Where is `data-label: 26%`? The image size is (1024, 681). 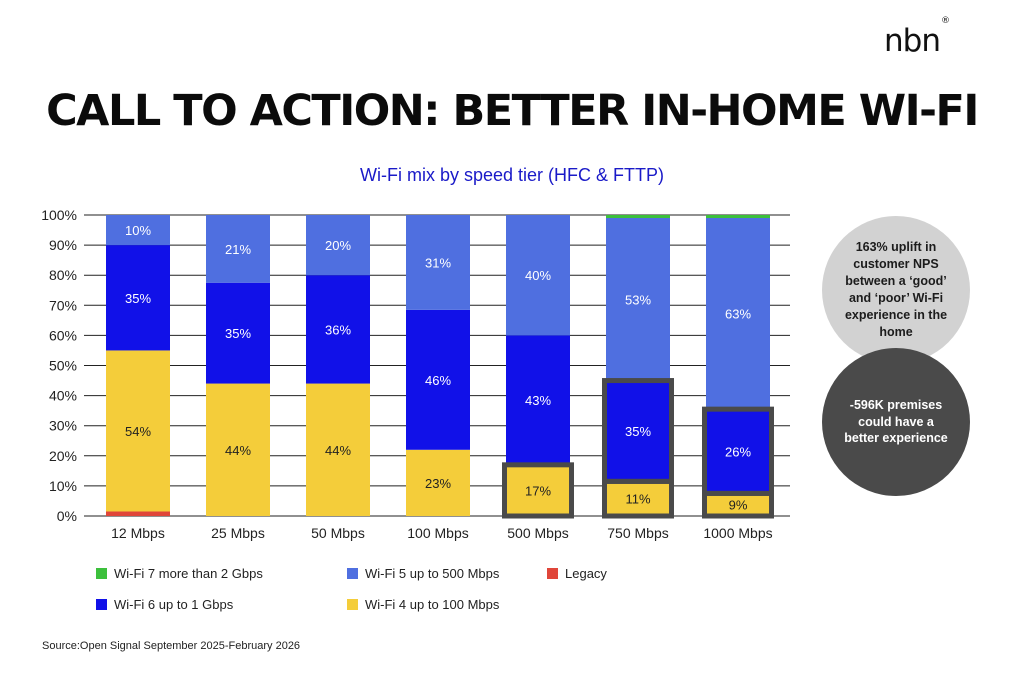
data-label: 26% is located at coordinates (738, 451).